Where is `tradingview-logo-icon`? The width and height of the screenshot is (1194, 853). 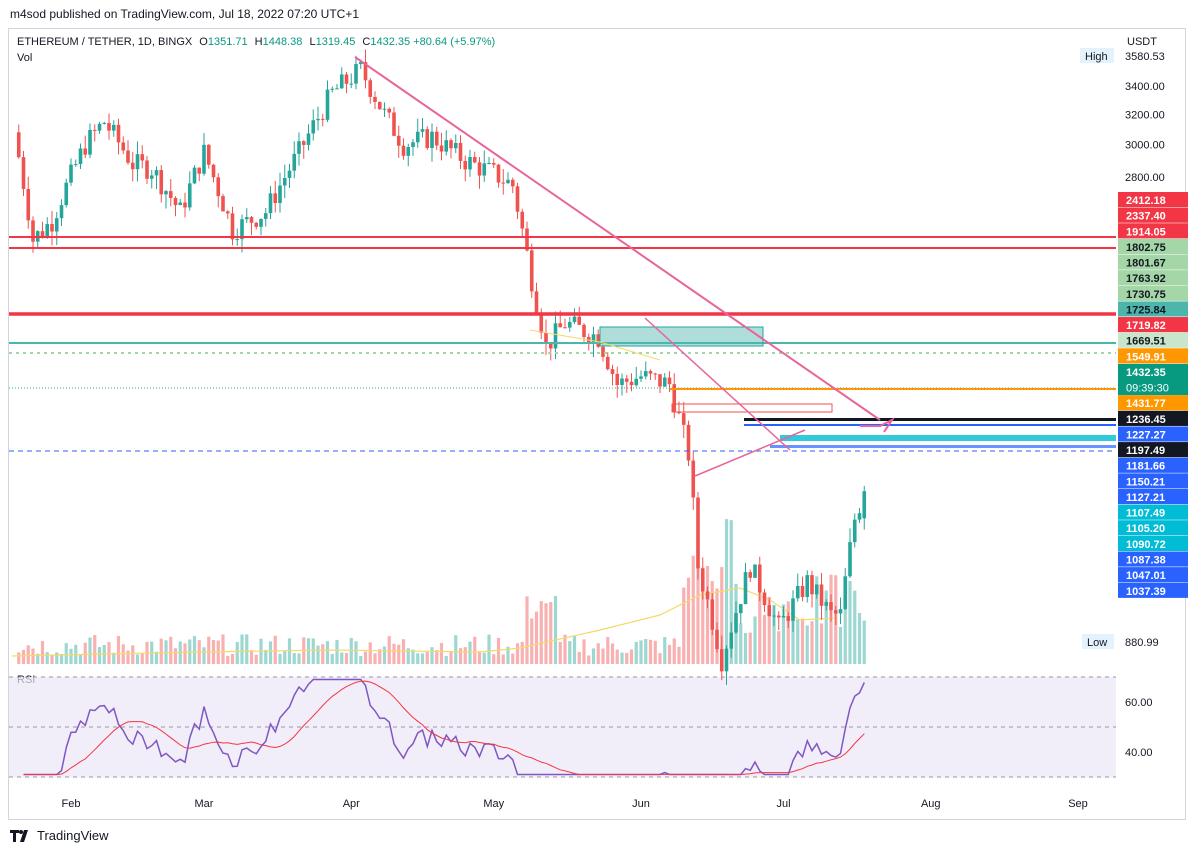
tradingview-logo-icon is located at coordinates (19, 835).